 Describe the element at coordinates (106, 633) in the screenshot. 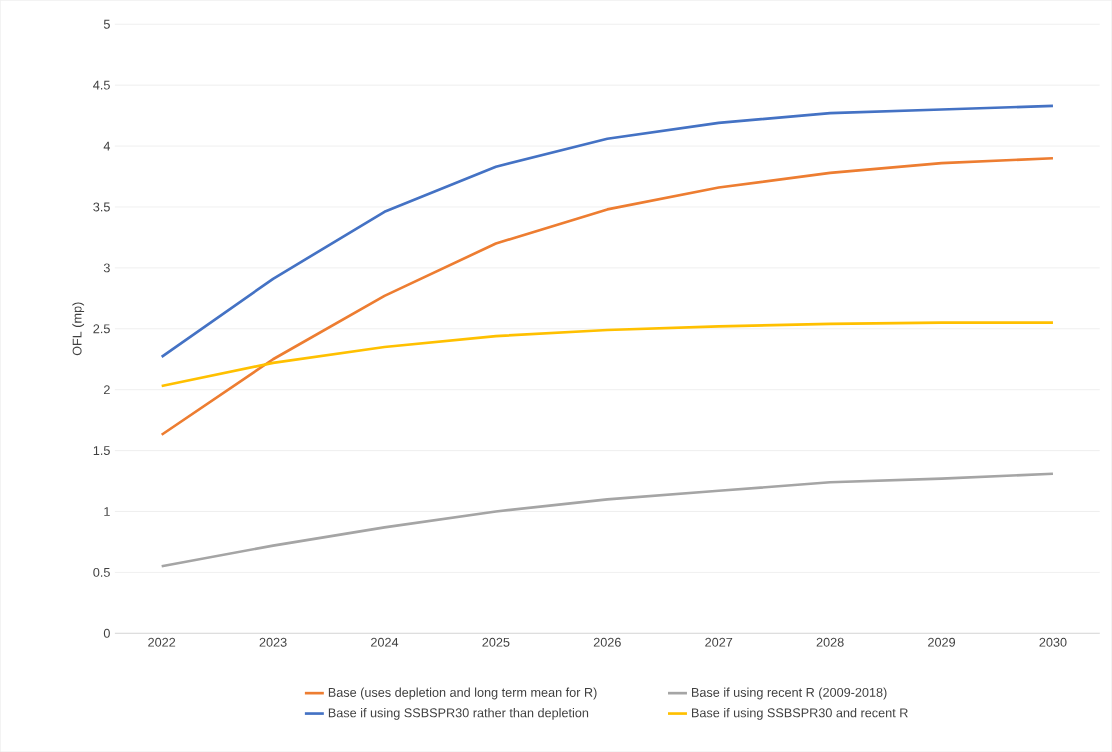

I see `y-tick-label: 0` at that location.